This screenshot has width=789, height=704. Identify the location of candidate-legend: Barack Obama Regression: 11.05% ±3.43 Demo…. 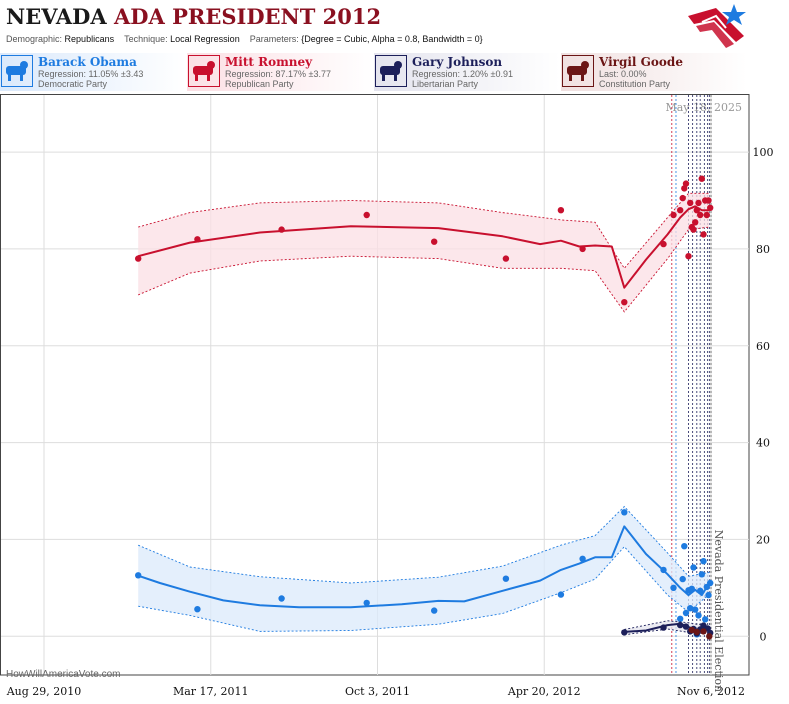
(374, 73).